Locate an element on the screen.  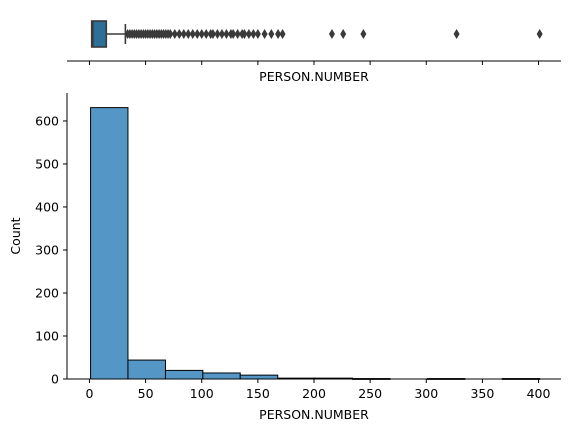
histogram-x-tick-label: 100 is located at coordinates (202, 393).